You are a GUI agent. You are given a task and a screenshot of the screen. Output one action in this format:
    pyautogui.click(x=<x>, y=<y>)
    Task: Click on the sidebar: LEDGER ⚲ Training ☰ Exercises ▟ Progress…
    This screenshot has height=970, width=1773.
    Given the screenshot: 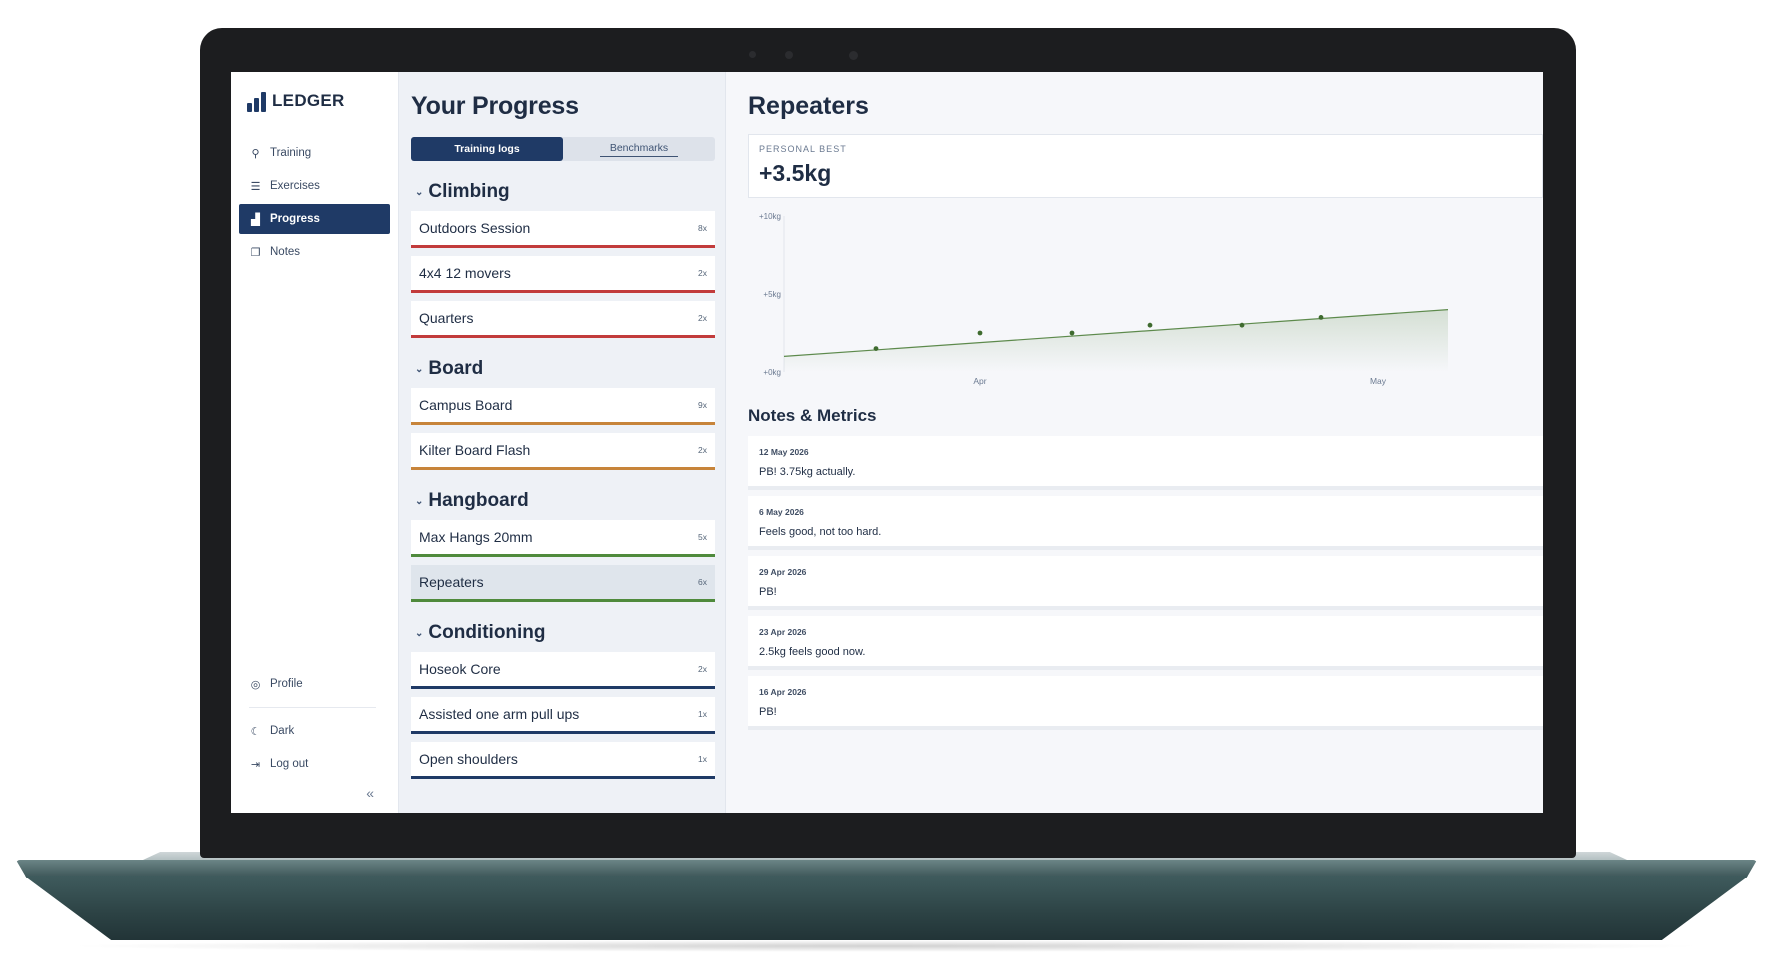 What is the action you would take?
    pyautogui.click(x=315, y=442)
    